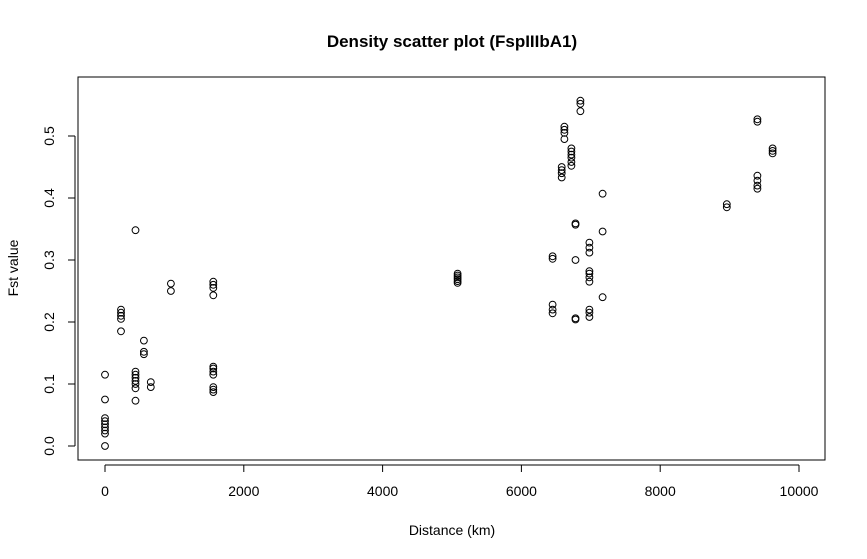 This screenshot has width=867, height=559. What do you see at coordinates (49, 384) in the screenshot?
I see `y-tick-label: 0.1` at bounding box center [49, 384].